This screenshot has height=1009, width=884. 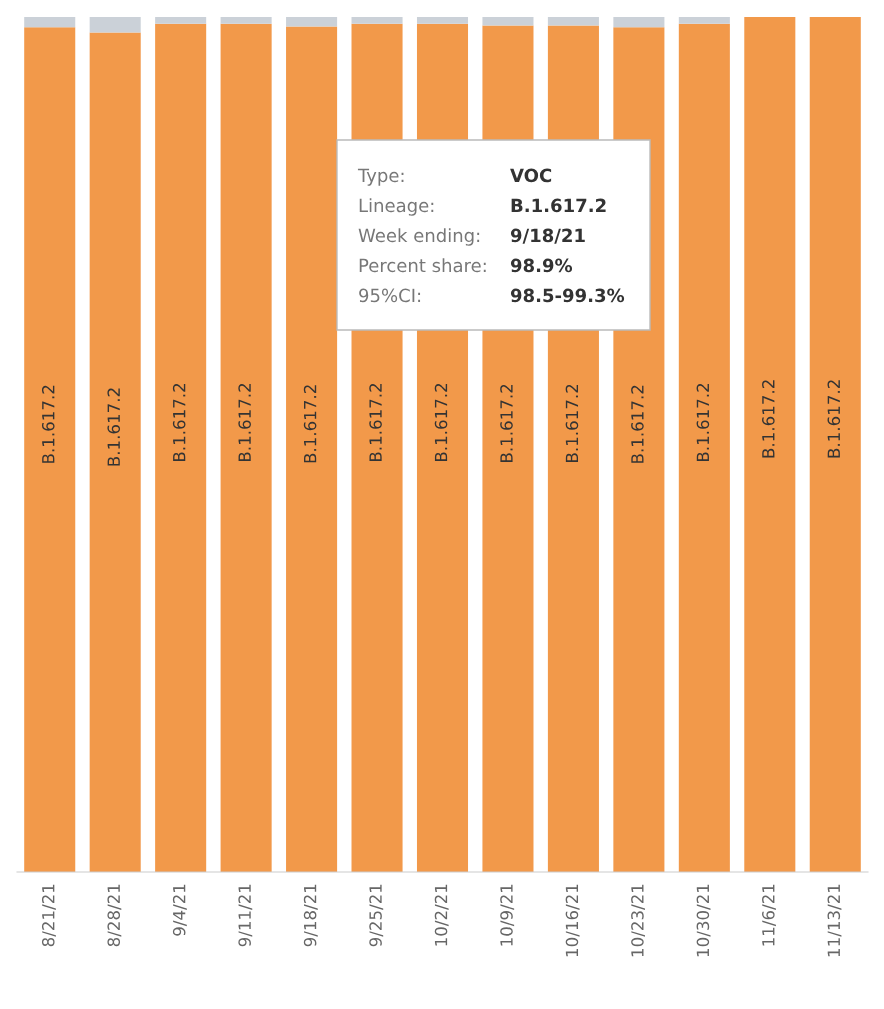 I want to click on x-tick-label: 10/30/21, so click(x=703, y=920).